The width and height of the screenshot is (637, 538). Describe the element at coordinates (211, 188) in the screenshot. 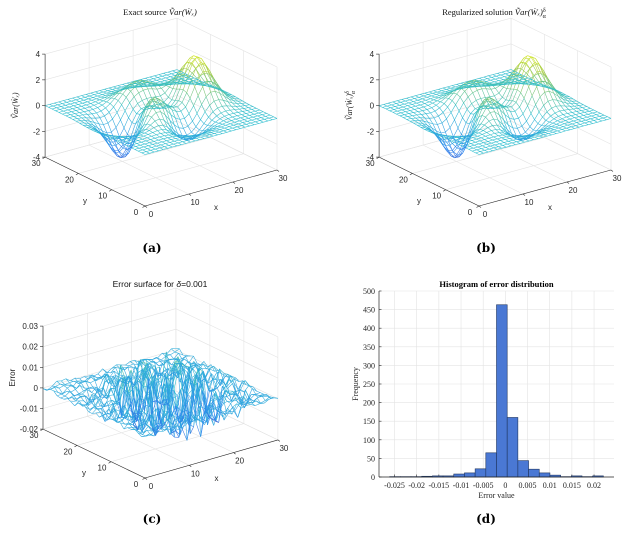

I see `x-axis-line` at that location.